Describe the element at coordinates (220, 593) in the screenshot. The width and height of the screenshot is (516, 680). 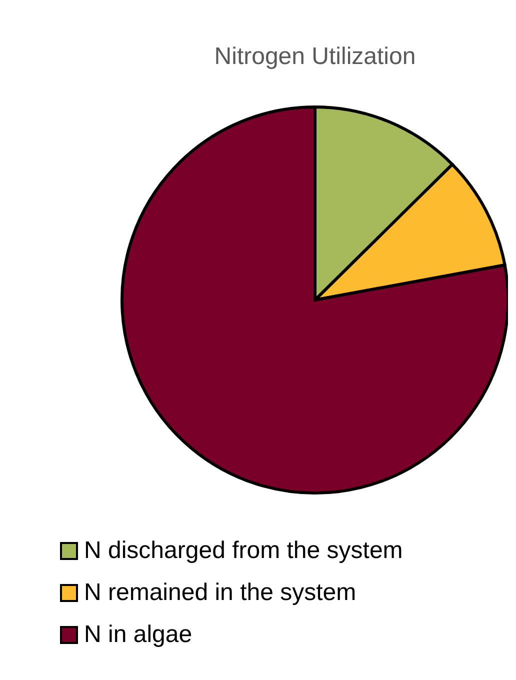
I see `legend-label: N remained in the system` at that location.